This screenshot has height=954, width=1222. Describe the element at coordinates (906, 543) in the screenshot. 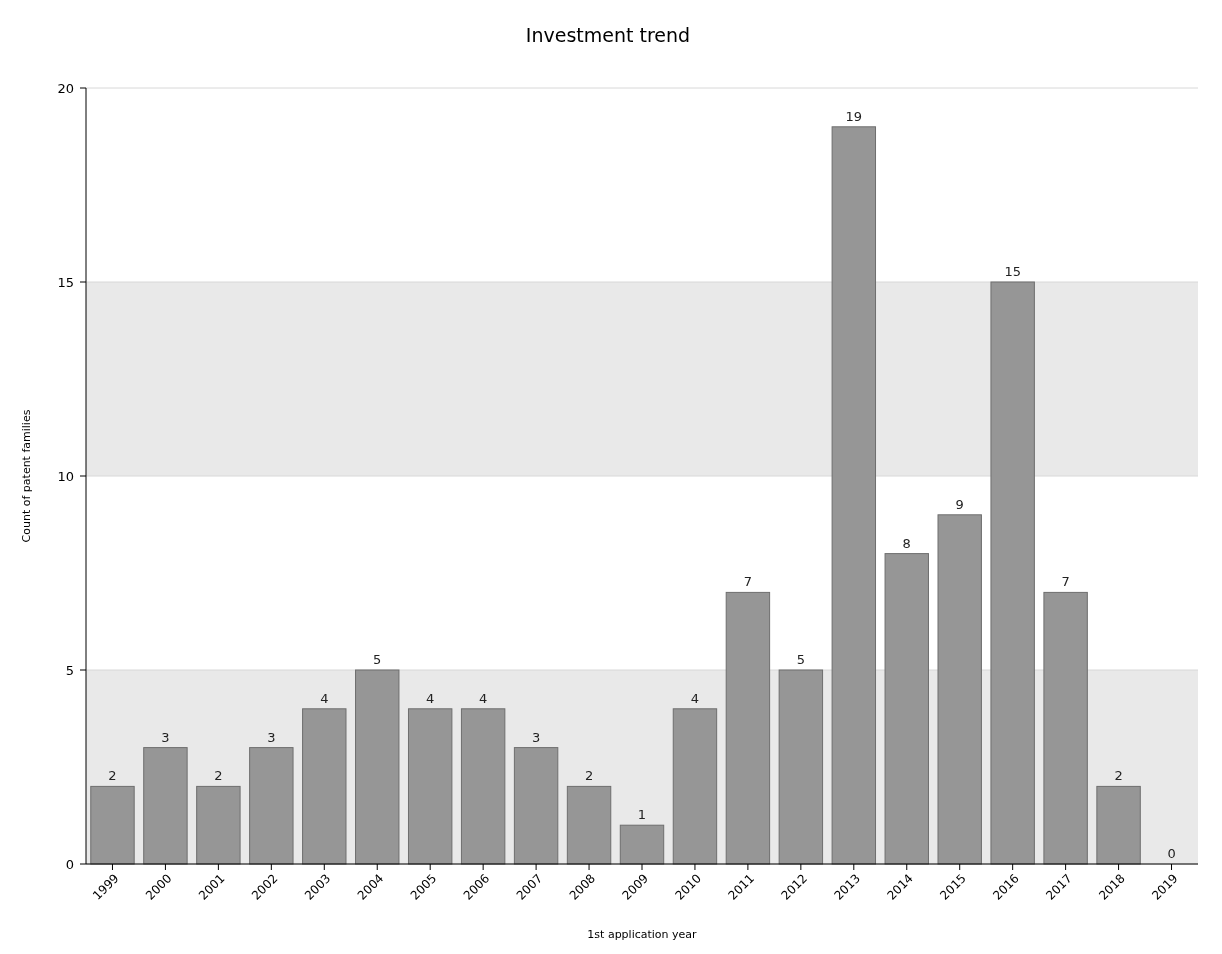

I see `data-label: 8` at that location.